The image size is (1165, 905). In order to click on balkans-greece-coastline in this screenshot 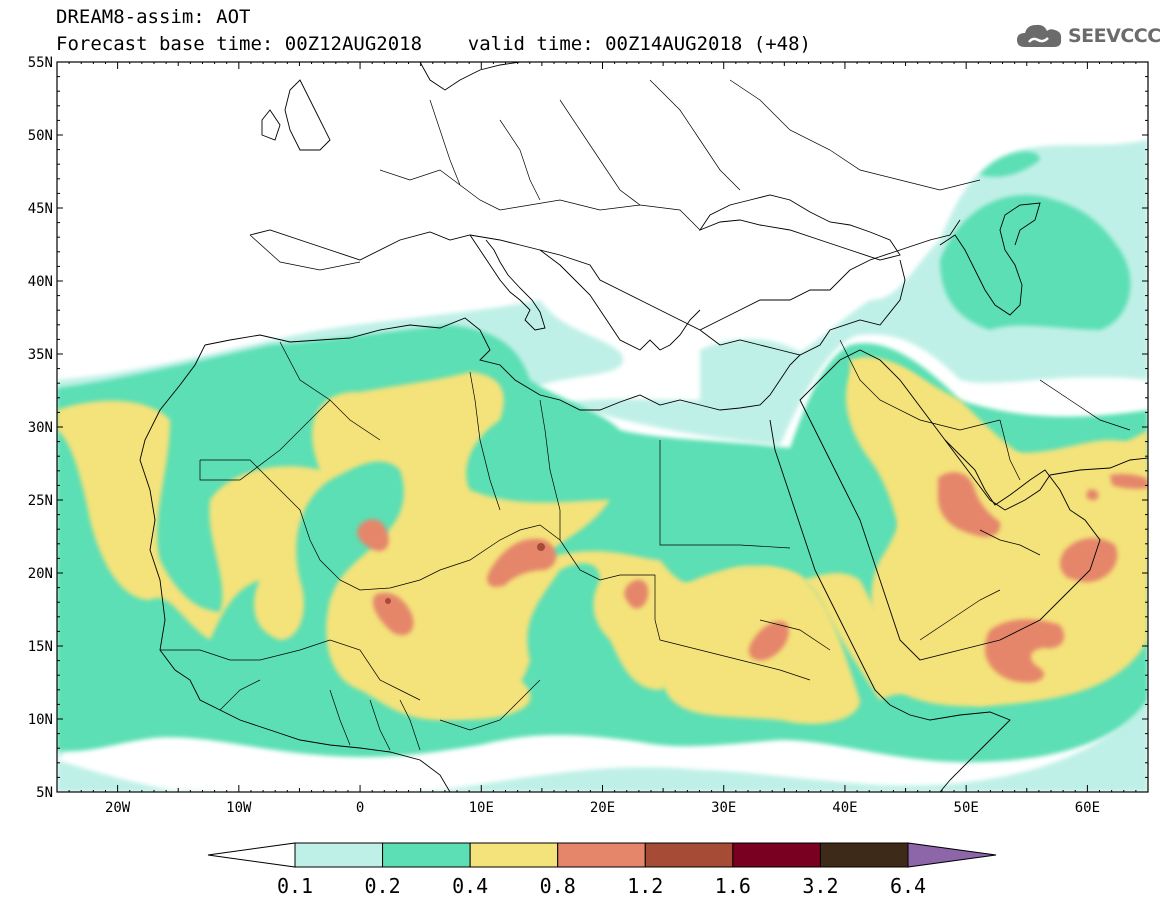, I will do `click(620, 300)`.